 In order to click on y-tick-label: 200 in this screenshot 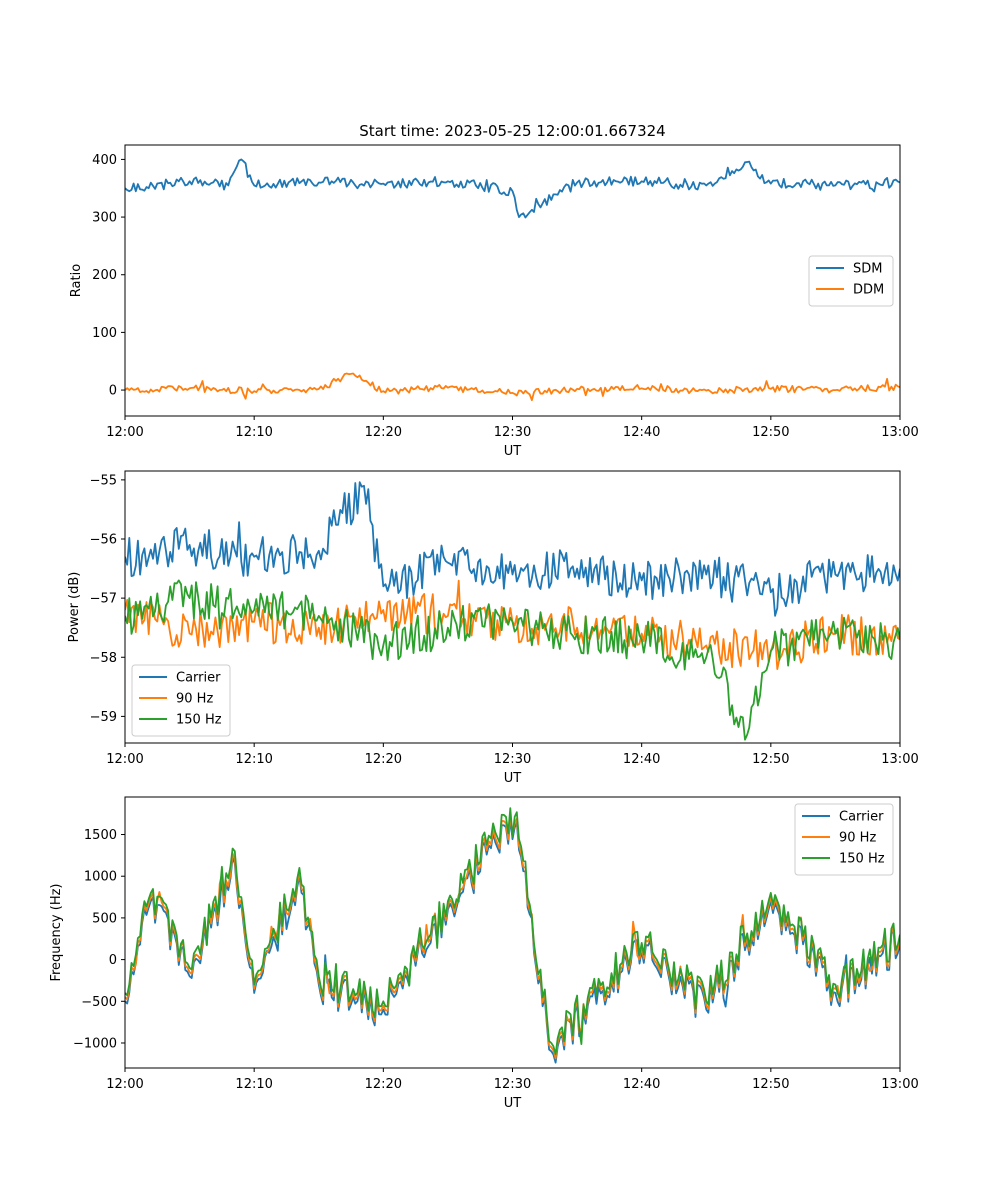, I will do `click(104, 275)`.